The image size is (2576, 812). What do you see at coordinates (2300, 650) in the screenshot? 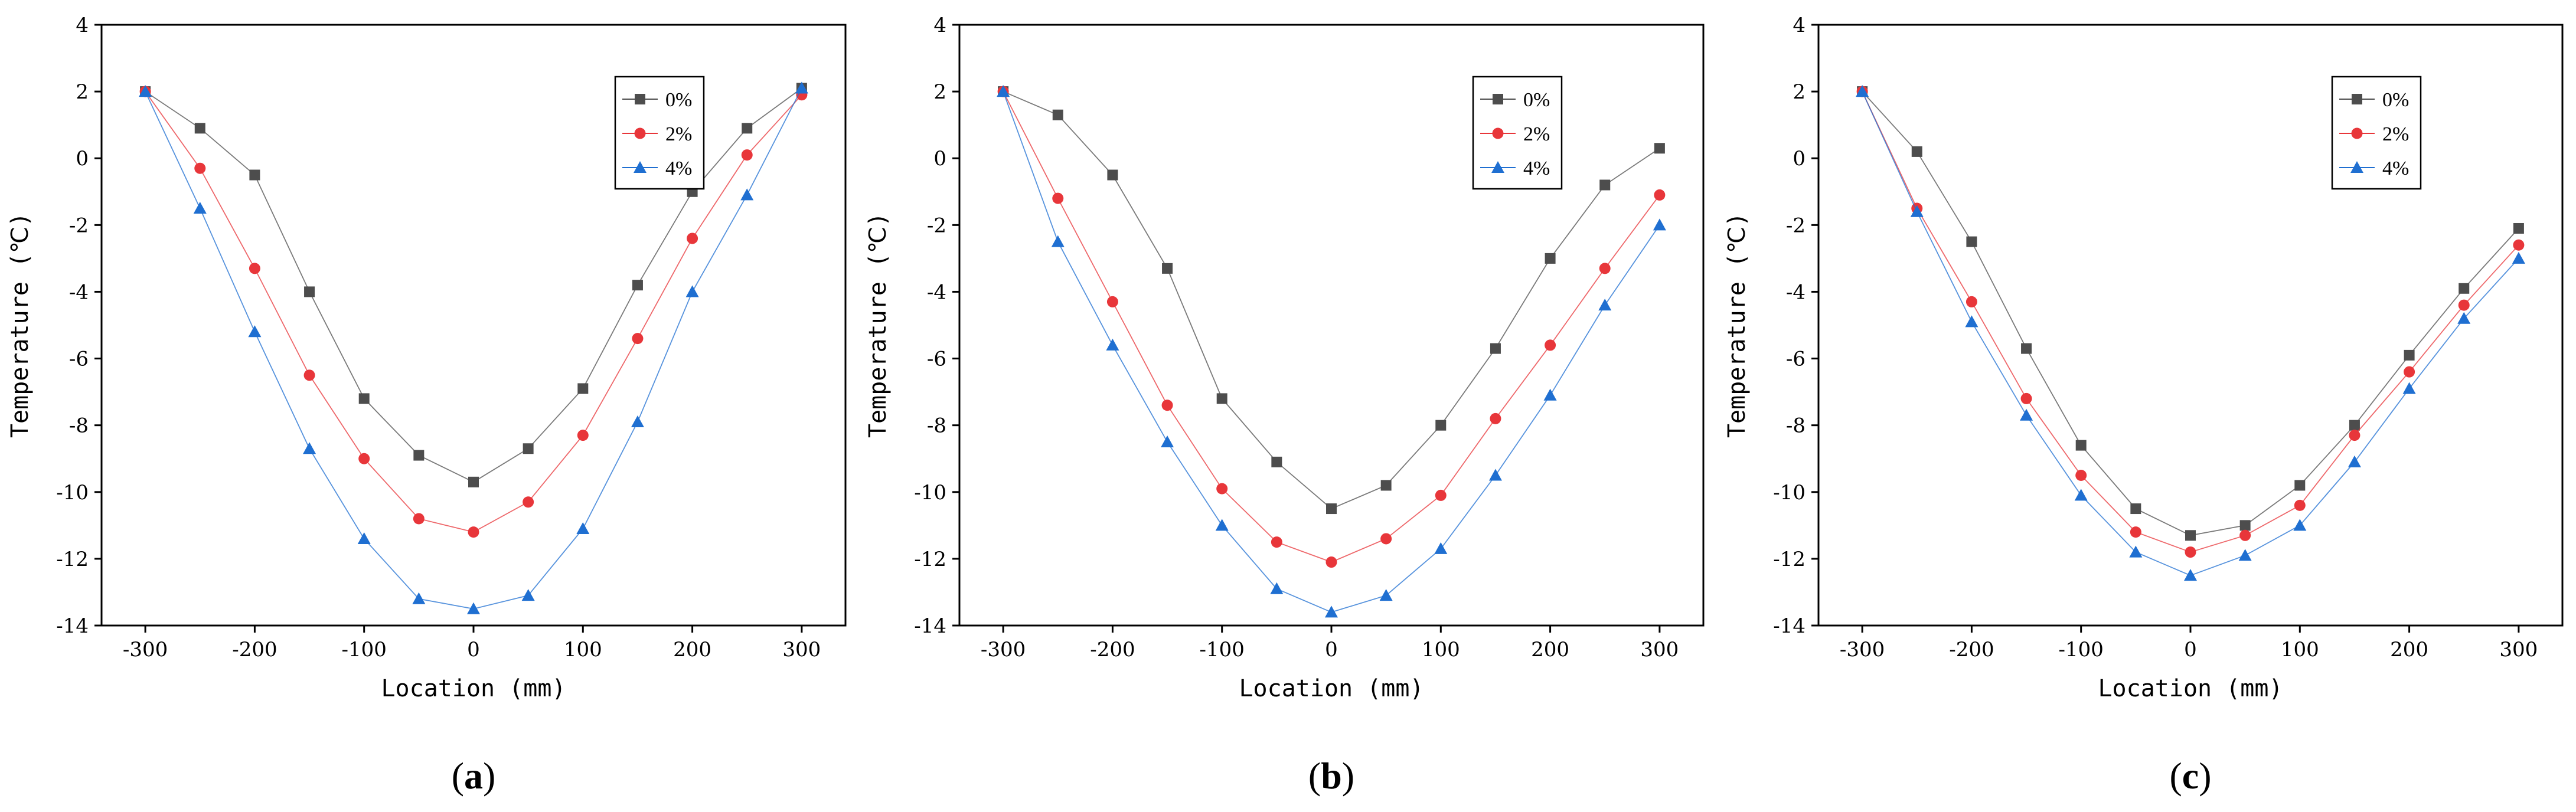
I see `x-tick-label: 100` at bounding box center [2300, 650].